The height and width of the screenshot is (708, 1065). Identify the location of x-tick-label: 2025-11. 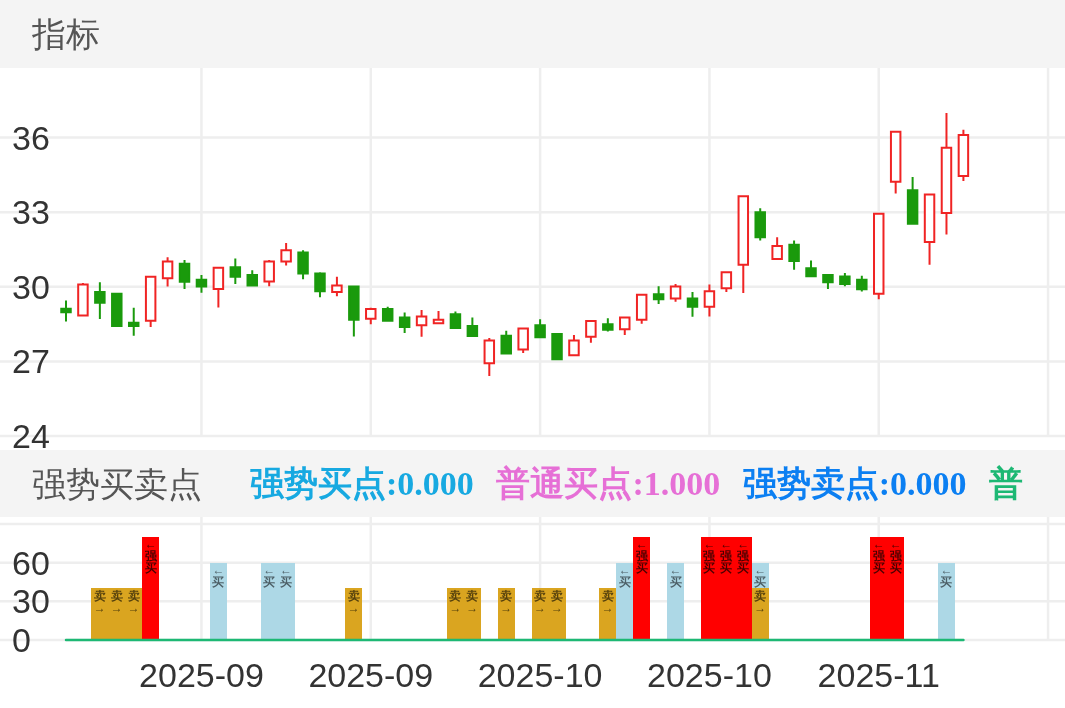
(878, 675).